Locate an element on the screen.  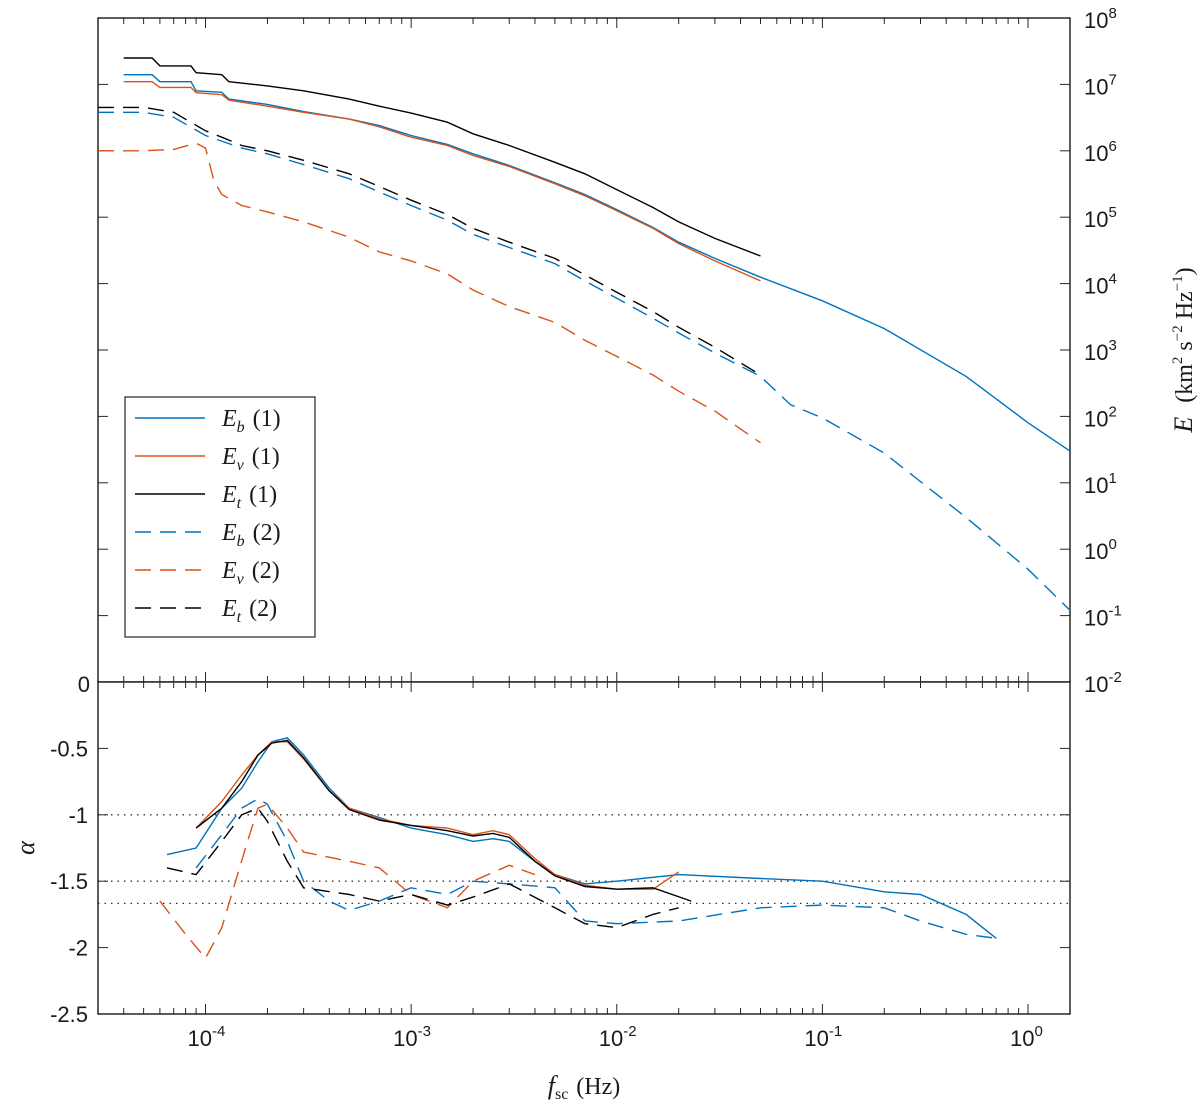
alpha-tick-label: -1.5 is located at coordinates (69, 881).